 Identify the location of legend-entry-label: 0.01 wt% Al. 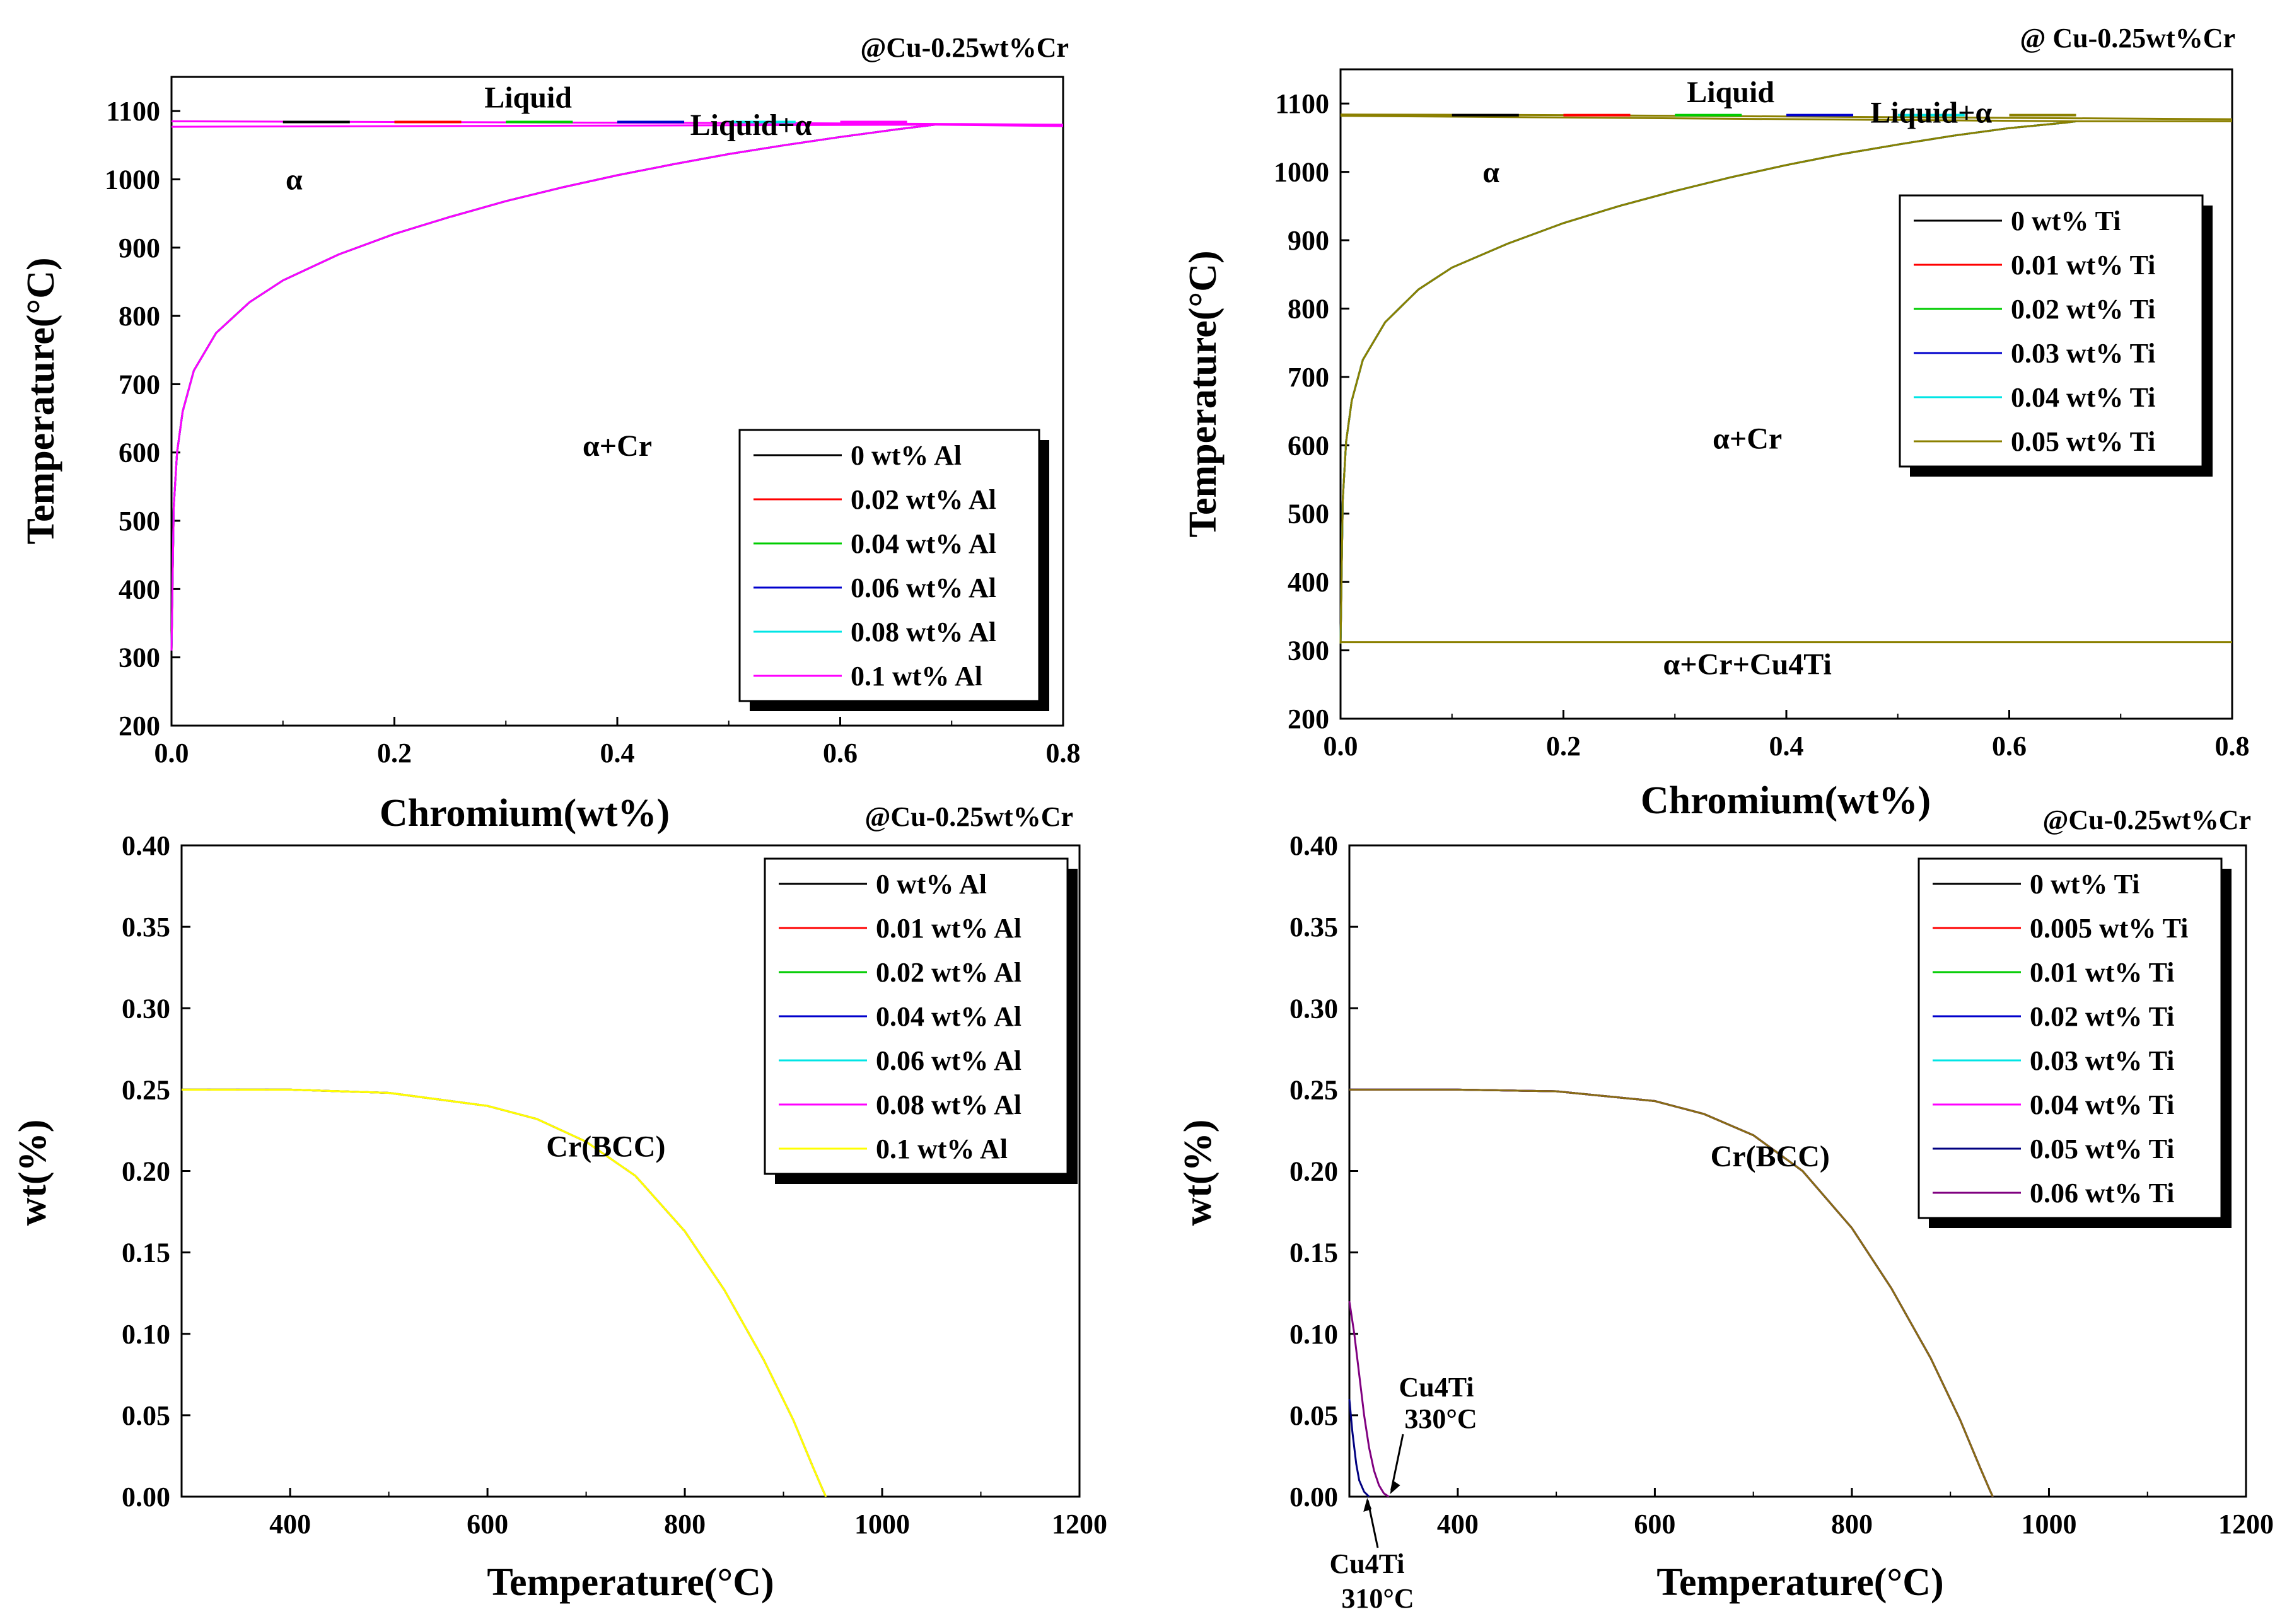
(948, 928).